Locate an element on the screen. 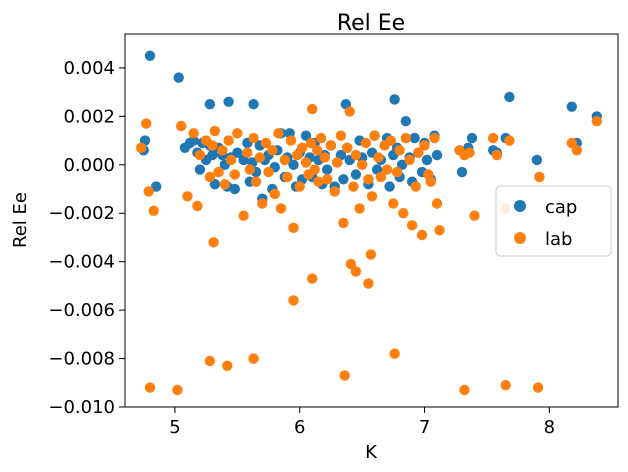 The width and height of the screenshot is (628, 472). legend: cap lab is located at coordinates (553, 221).